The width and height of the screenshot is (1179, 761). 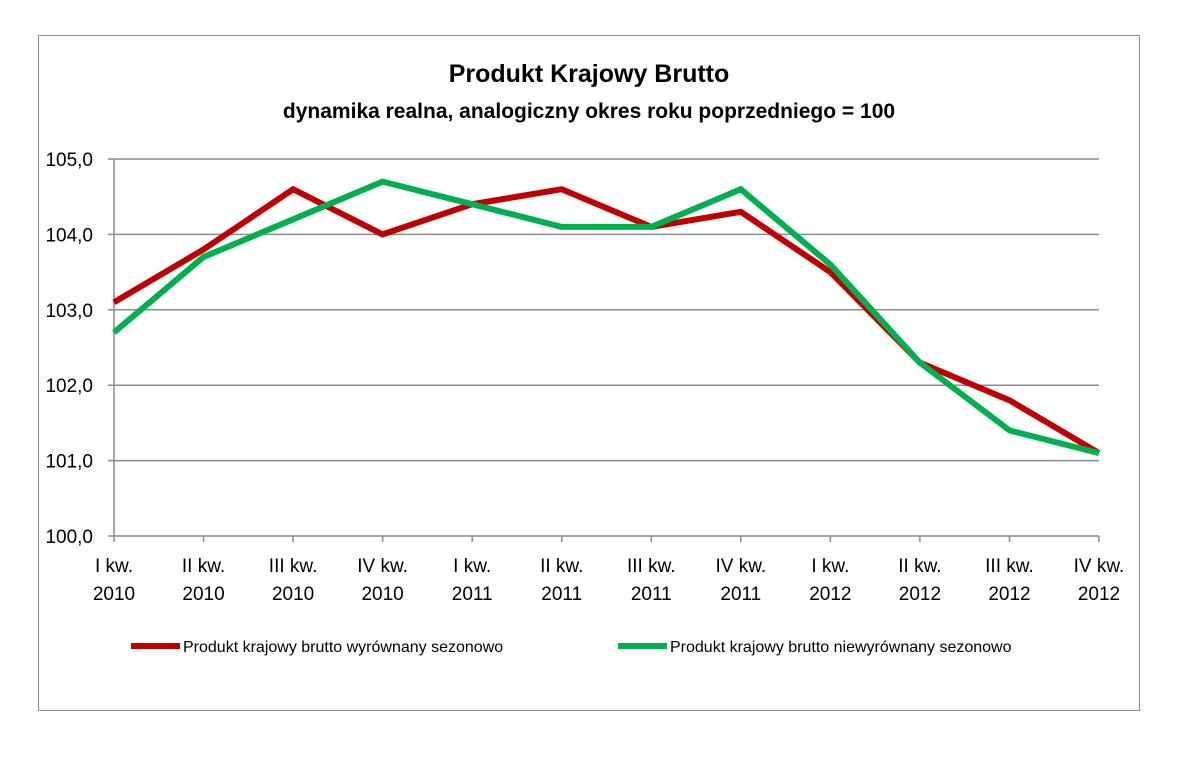 What do you see at coordinates (69, 349) in the screenshot?
I see `y-axis-labels: 100,0 101,0 102,0 103,0 104,0 105,0` at bounding box center [69, 349].